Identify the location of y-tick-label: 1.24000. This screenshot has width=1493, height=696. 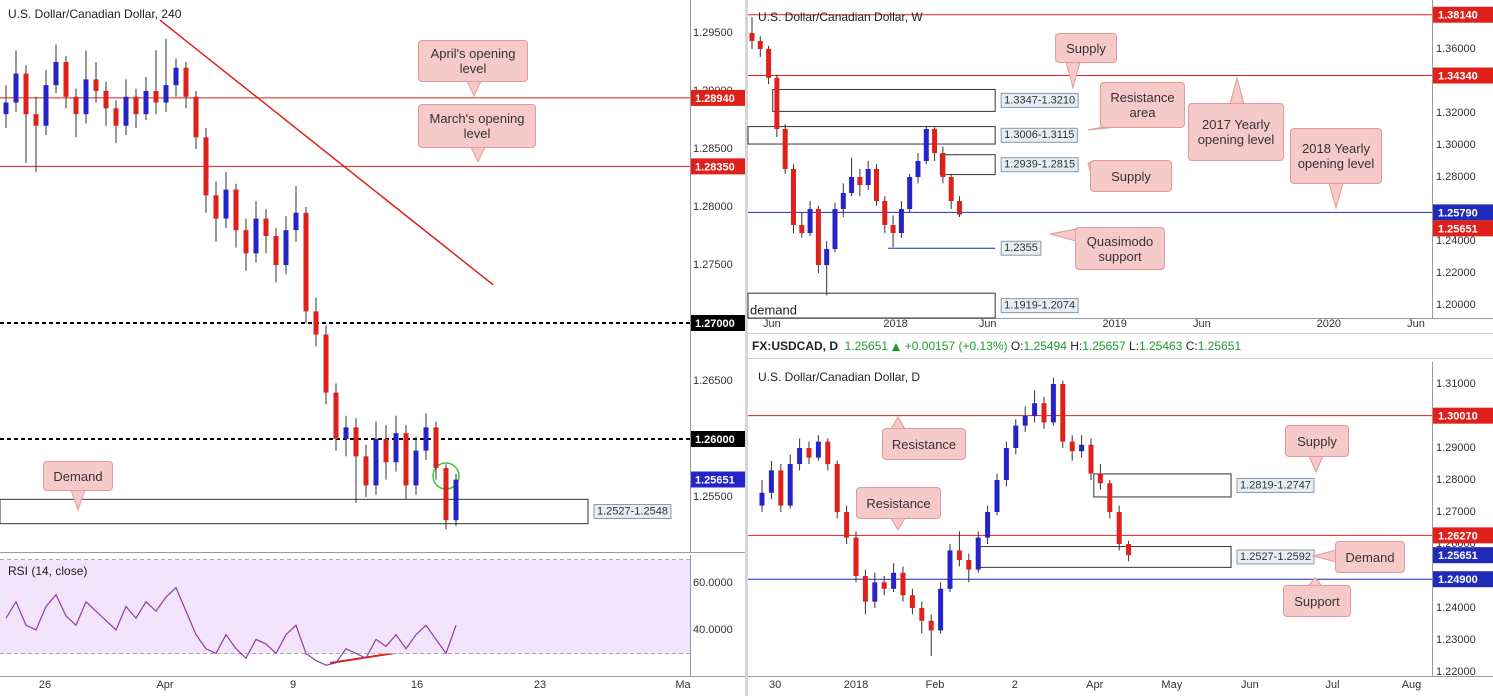
(1456, 608).